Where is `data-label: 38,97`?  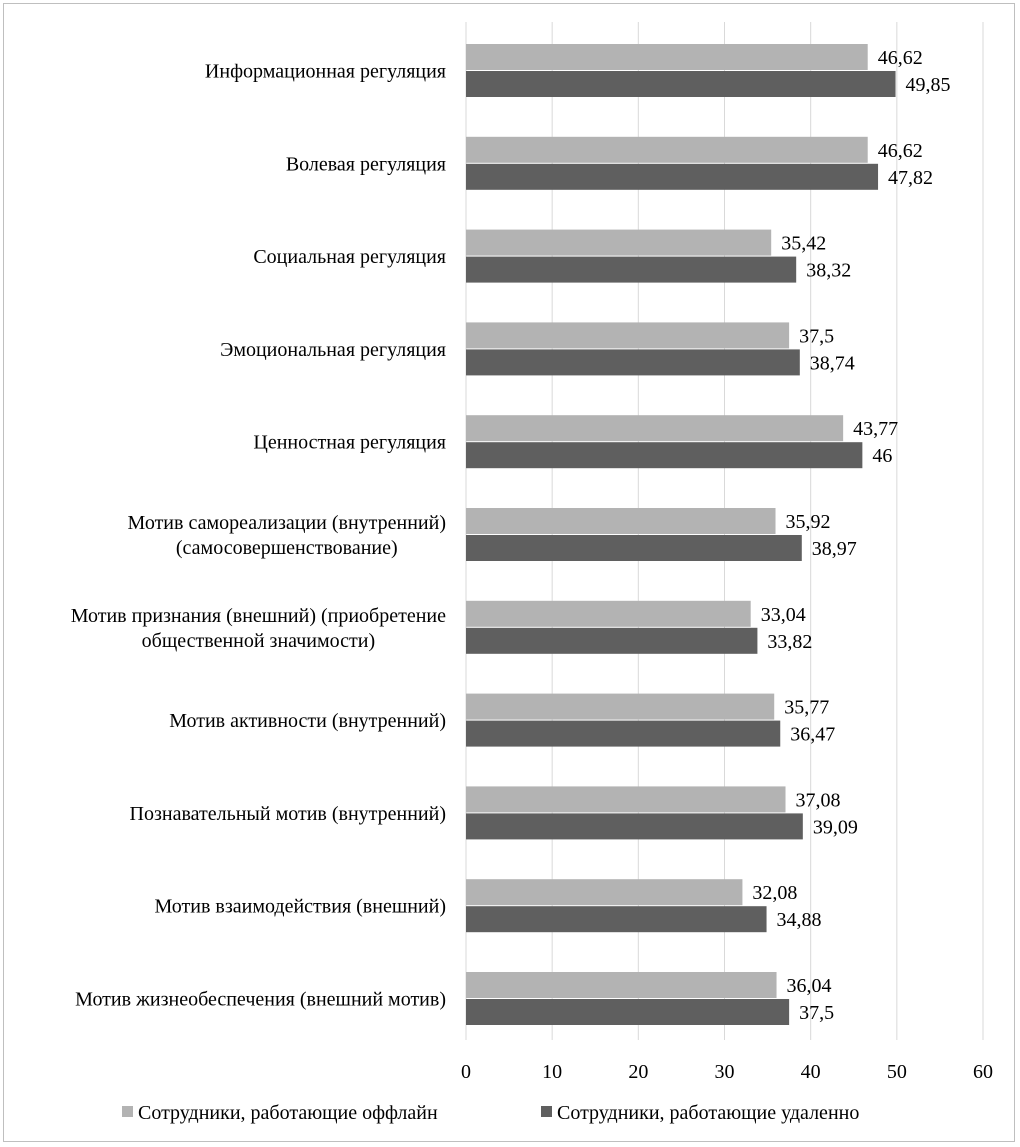 data-label: 38,97 is located at coordinates (834, 549).